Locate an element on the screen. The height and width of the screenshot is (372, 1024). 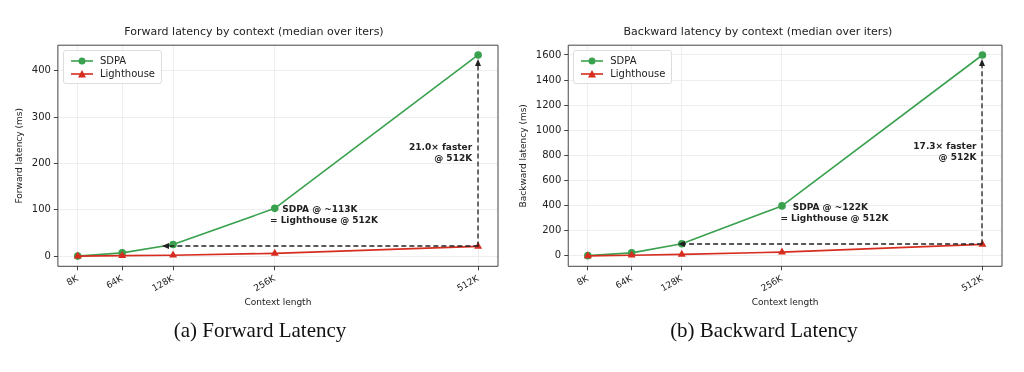
y-tick-label: 600 is located at coordinates (552, 180).